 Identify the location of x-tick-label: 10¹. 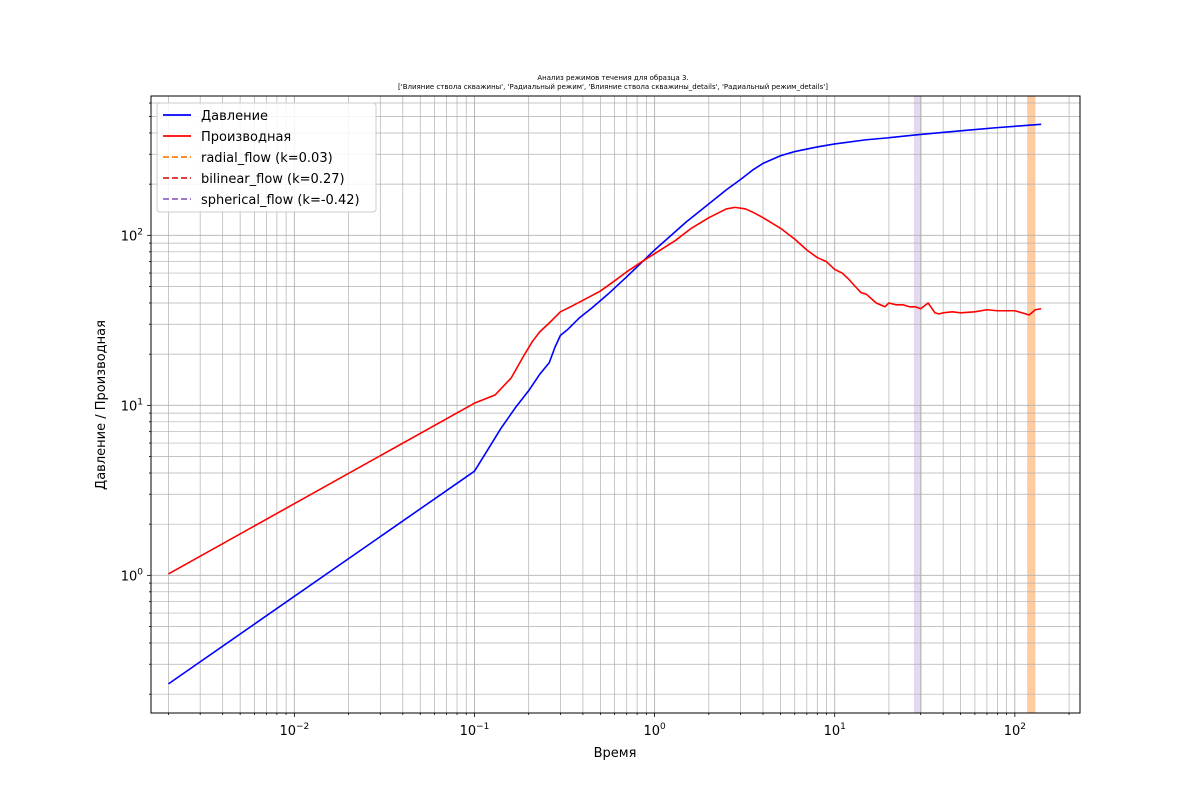
(835, 730).